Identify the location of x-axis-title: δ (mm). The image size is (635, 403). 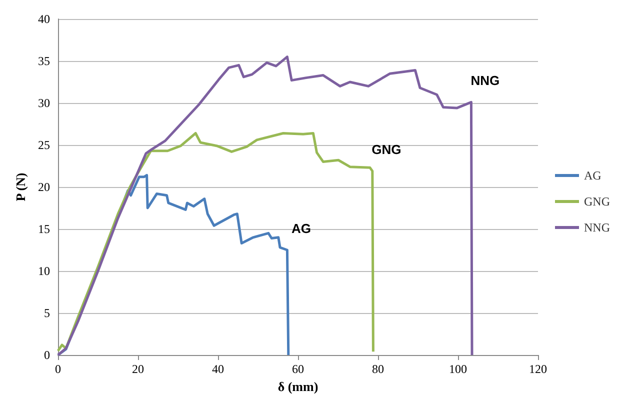
(298, 386).